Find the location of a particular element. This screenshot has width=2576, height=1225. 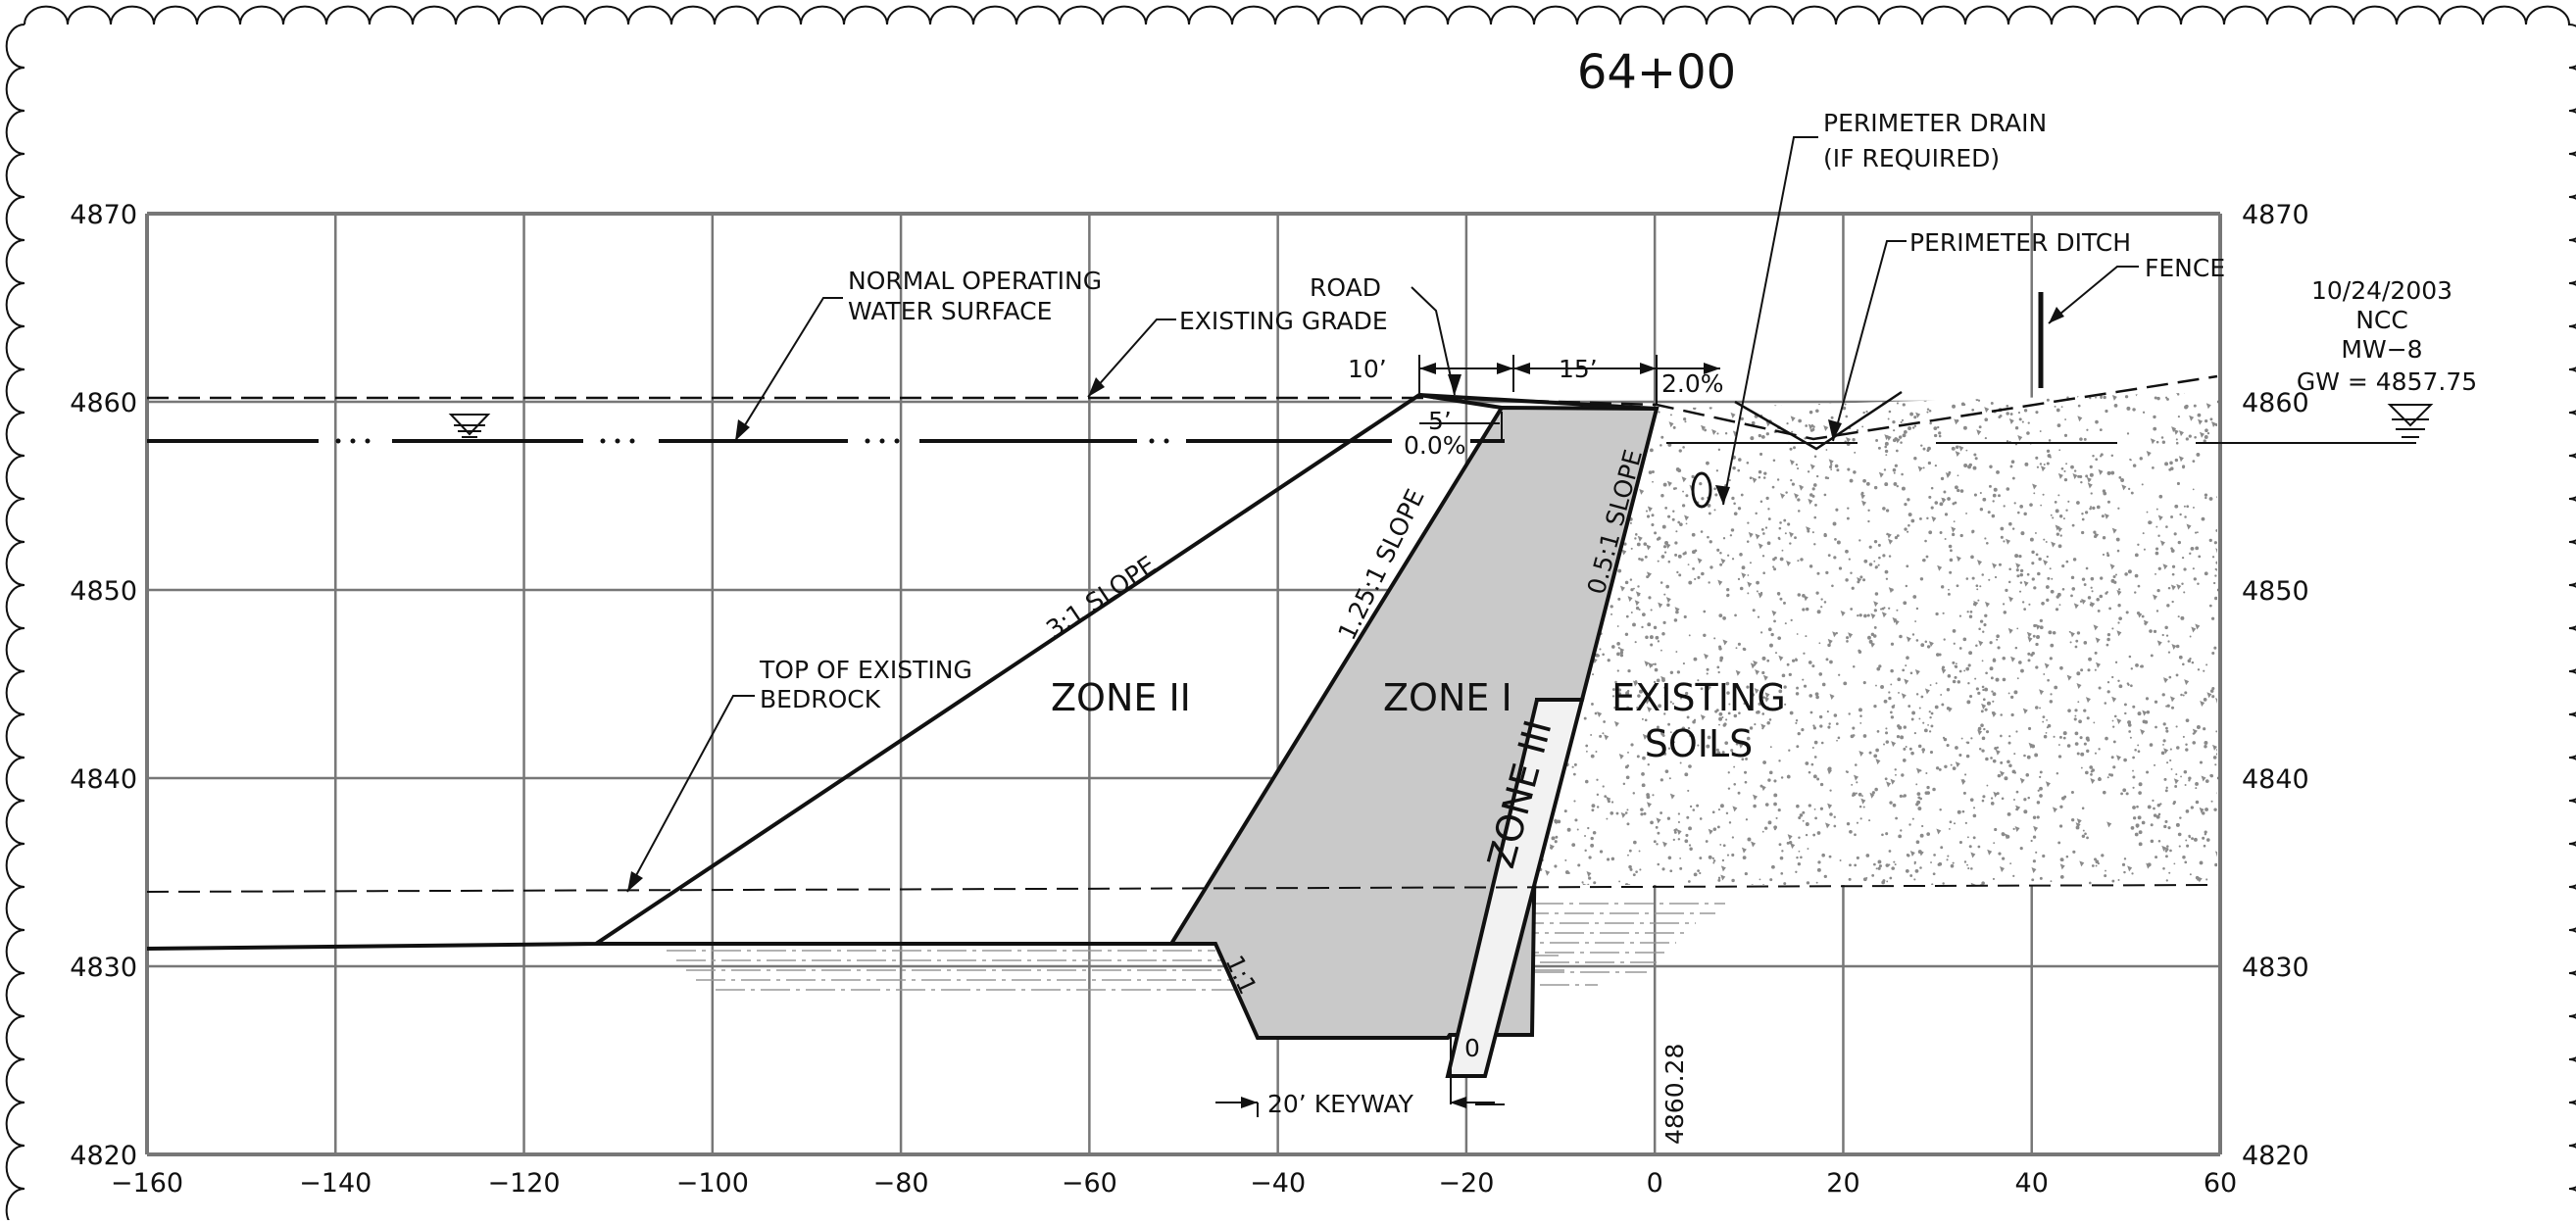

y-tick-label-left: 4830 is located at coordinates (103, 968).